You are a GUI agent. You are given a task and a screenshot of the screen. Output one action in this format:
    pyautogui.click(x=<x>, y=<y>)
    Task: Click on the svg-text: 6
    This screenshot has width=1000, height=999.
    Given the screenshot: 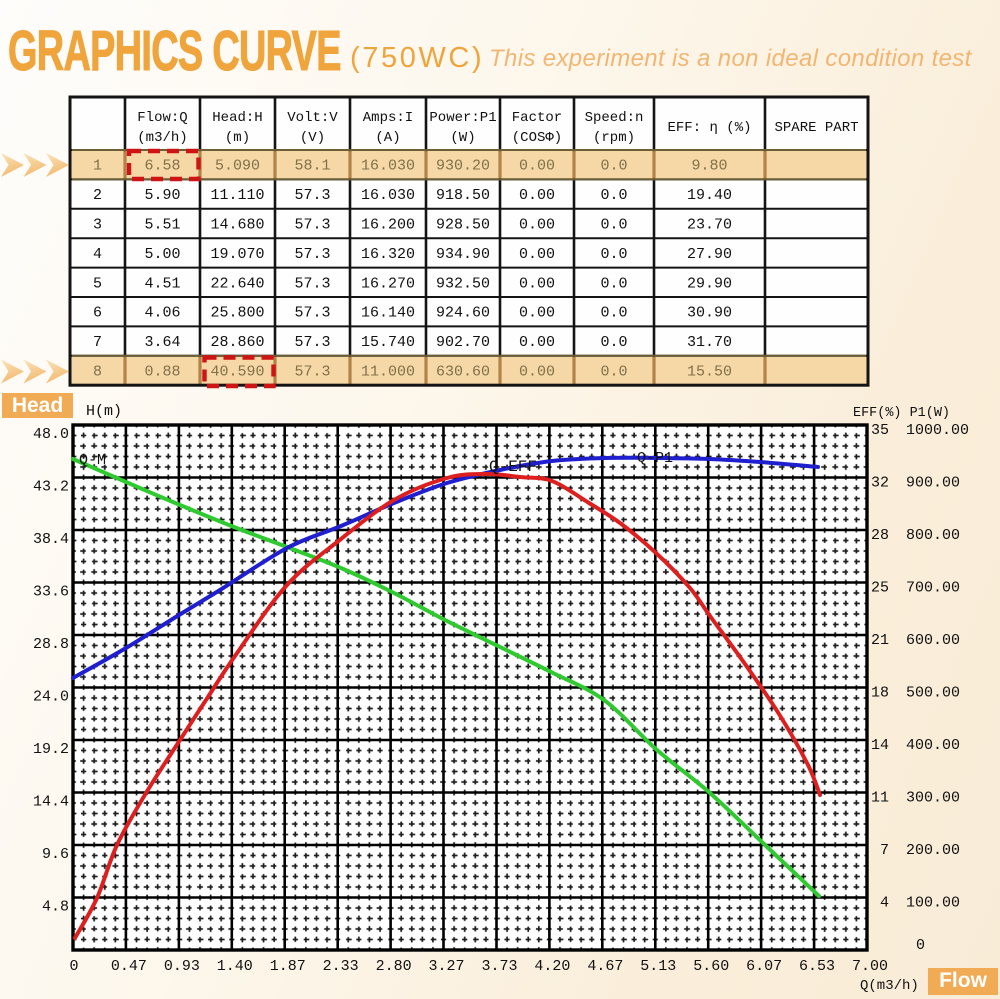 What is the action you would take?
    pyautogui.click(x=97, y=313)
    